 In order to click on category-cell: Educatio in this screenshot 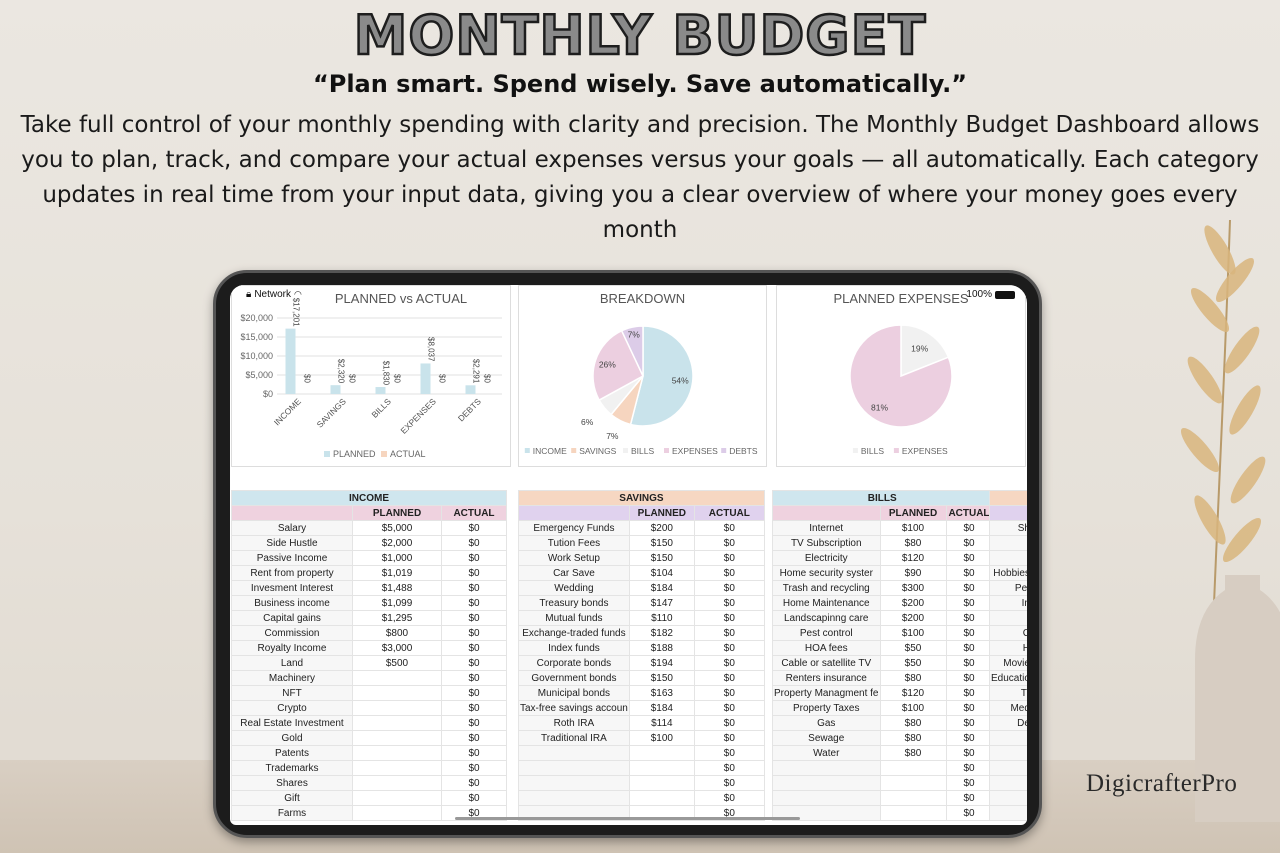, I will do `click(1008, 678)`.